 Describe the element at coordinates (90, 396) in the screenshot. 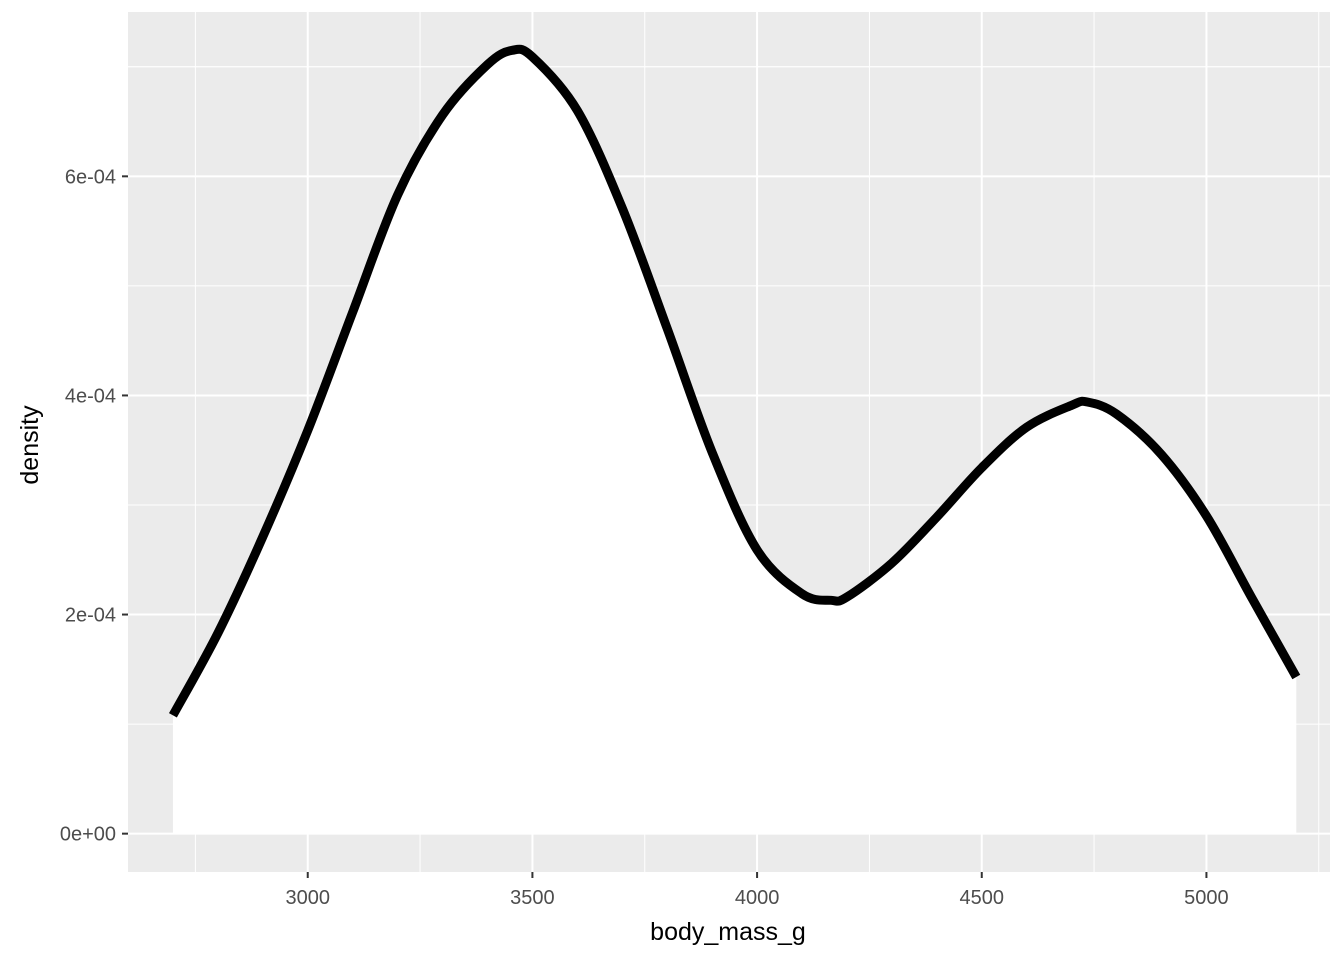

I see `y-tick-label: 4e-04` at that location.